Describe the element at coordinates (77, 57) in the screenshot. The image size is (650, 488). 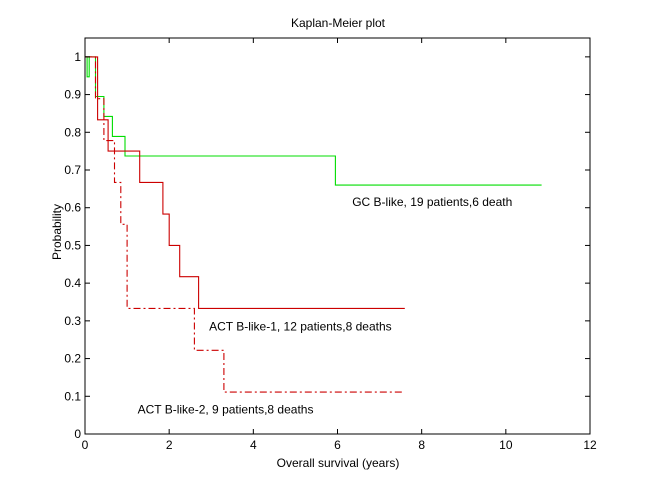
I see `y-tick-label: 1` at that location.